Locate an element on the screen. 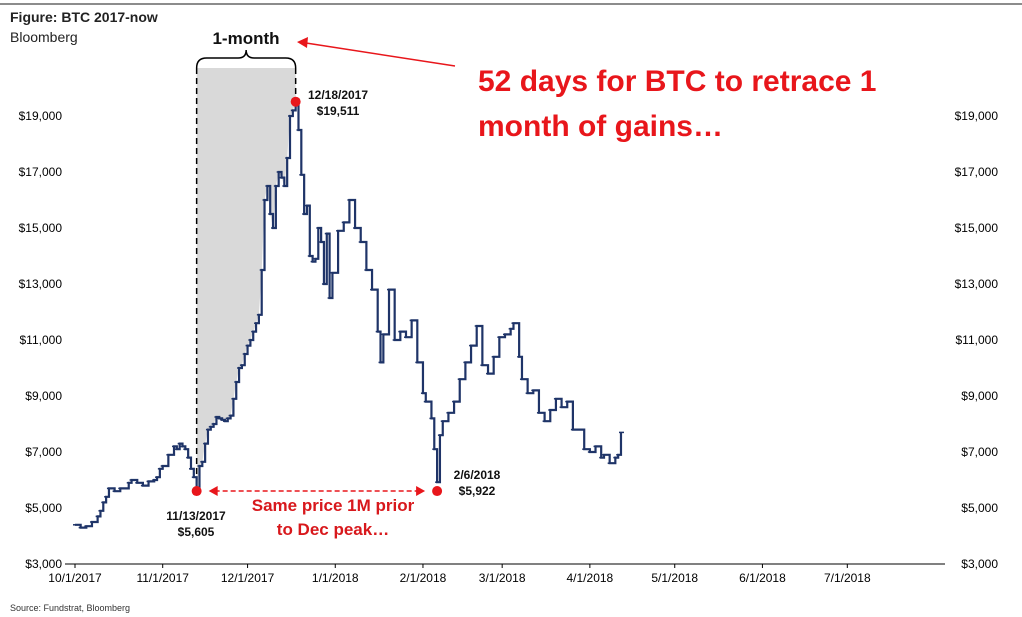  x-tick-label: 1/1/2018 is located at coordinates (335, 578).